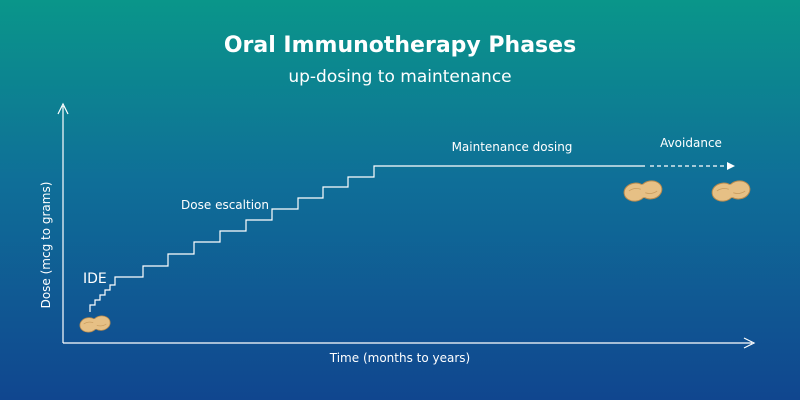  What do you see at coordinates (731, 166) in the screenshot?
I see `avoidance-arrow` at bounding box center [731, 166].